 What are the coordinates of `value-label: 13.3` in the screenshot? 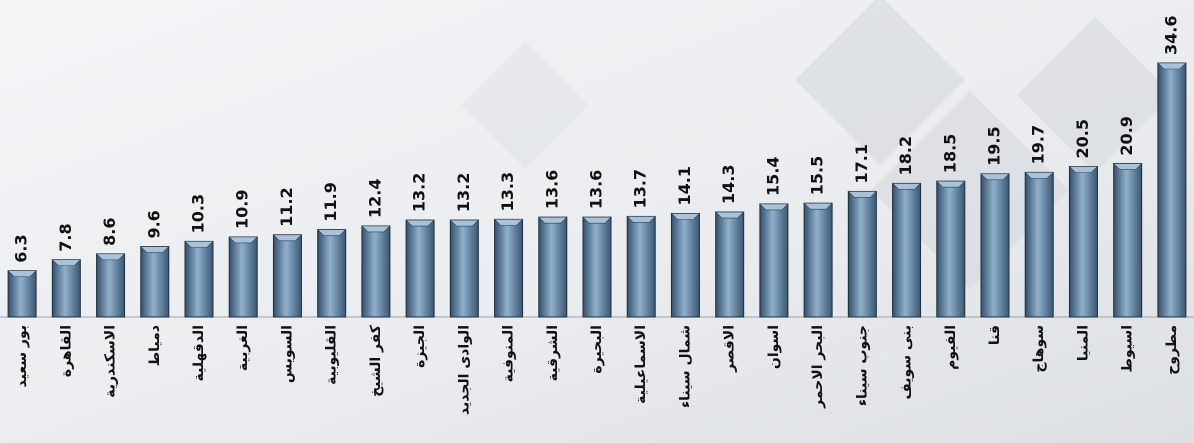 It's located at (507, 191).